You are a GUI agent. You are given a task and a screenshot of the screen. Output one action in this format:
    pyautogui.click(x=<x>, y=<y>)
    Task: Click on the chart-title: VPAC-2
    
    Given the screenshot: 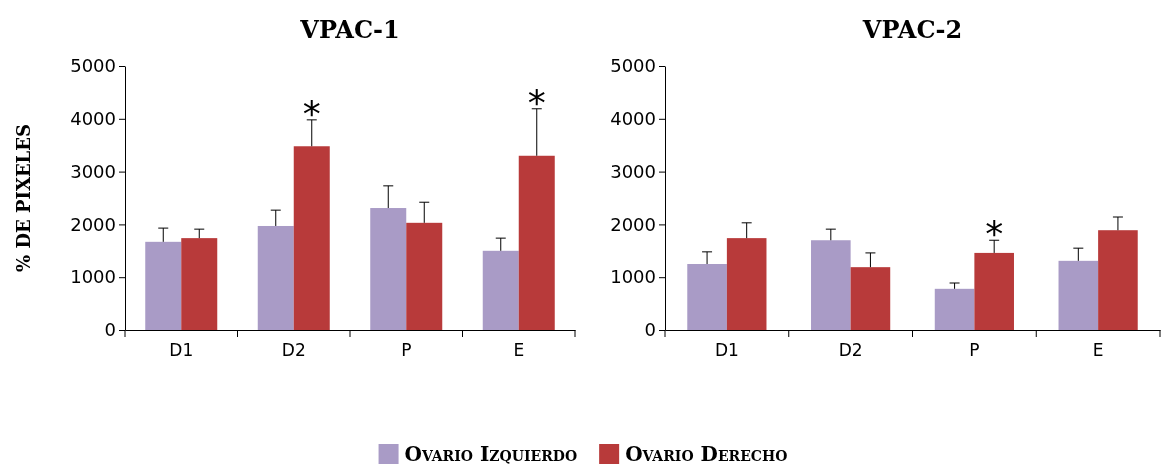 What is the action you would take?
    pyautogui.click(x=912, y=29)
    